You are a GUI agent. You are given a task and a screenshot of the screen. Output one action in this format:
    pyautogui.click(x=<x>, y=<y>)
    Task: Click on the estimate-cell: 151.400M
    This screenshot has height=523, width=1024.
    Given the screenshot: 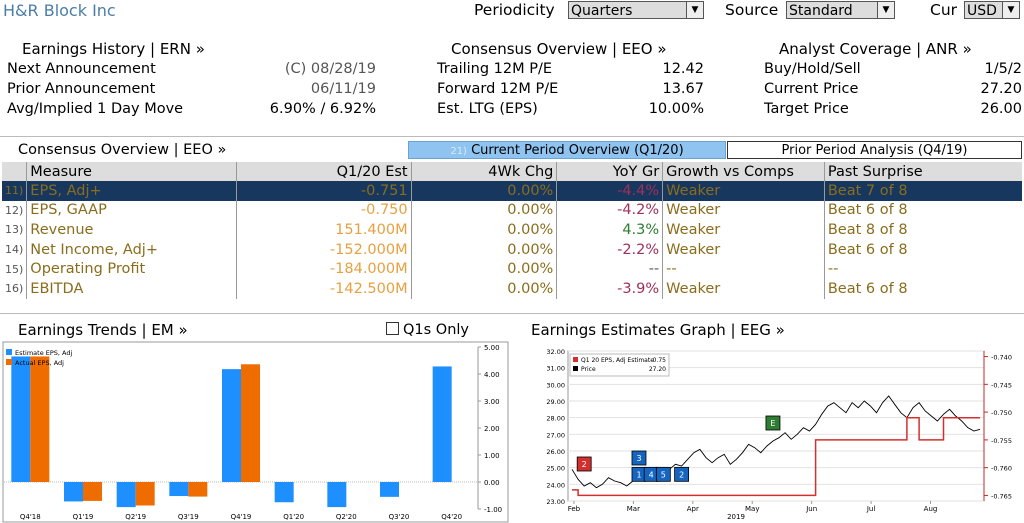 What is the action you would take?
    pyautogui.click(x=323, y=230)
    